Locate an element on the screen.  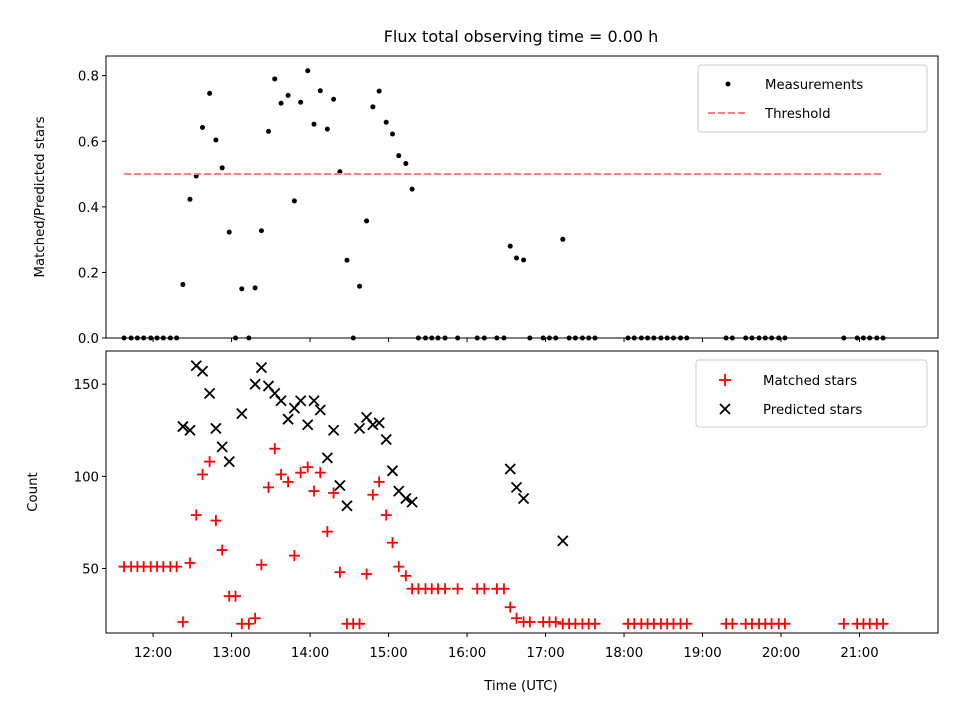
y-tick-label: 50 is located at coordinates (90, 569).